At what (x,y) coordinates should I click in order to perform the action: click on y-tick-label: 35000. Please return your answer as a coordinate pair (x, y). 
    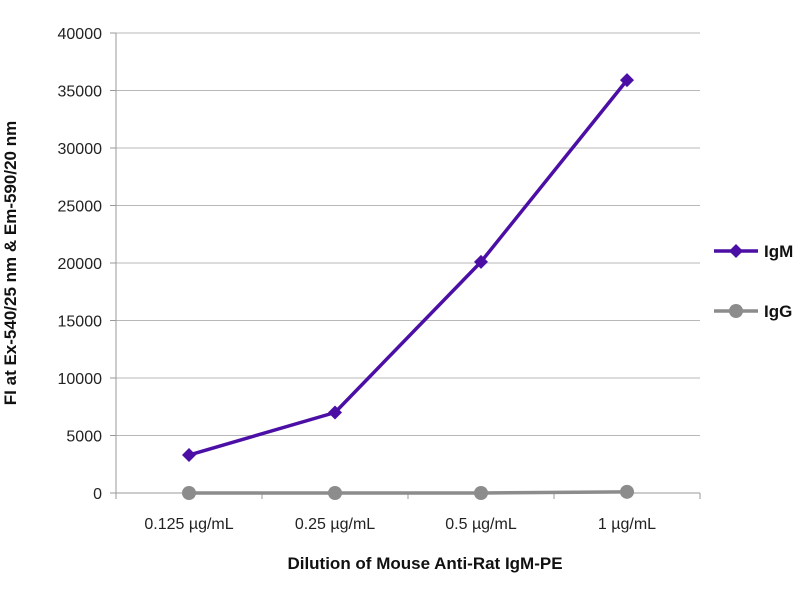
    Looking at the image, I should click on (80, 92).